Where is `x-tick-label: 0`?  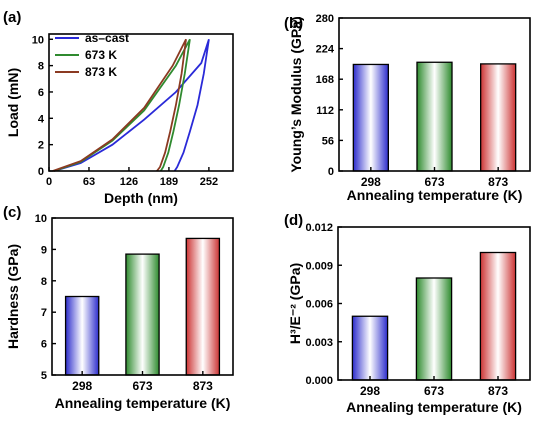
x-tick-label: 0 is located at coordinates (49, 182).